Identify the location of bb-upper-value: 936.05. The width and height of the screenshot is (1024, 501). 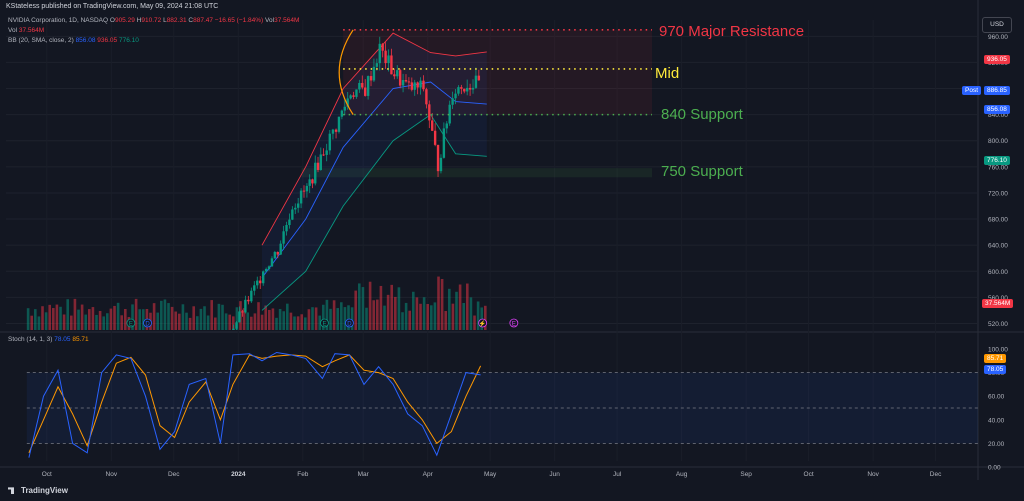
(107, 40).